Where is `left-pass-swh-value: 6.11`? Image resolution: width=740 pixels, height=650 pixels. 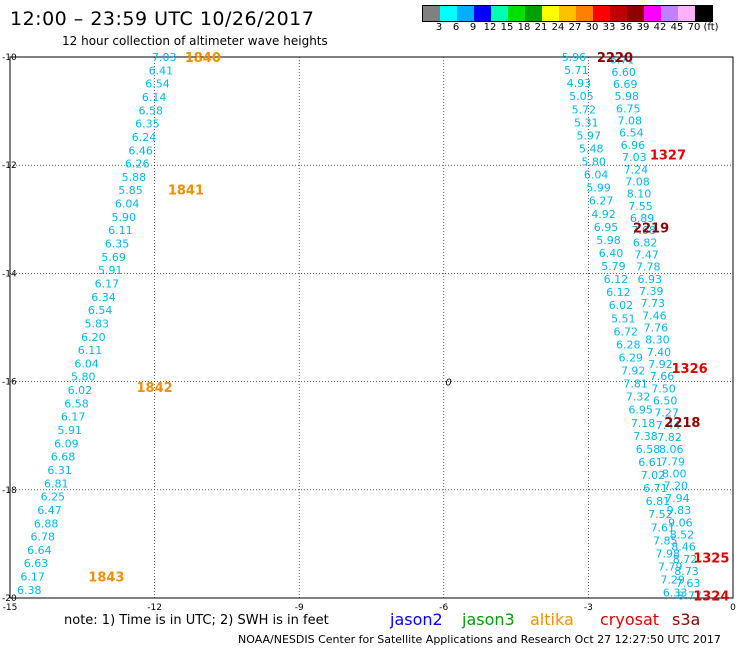
left-pass-swh-value: 6.11 is located at coordinates (90, 350).